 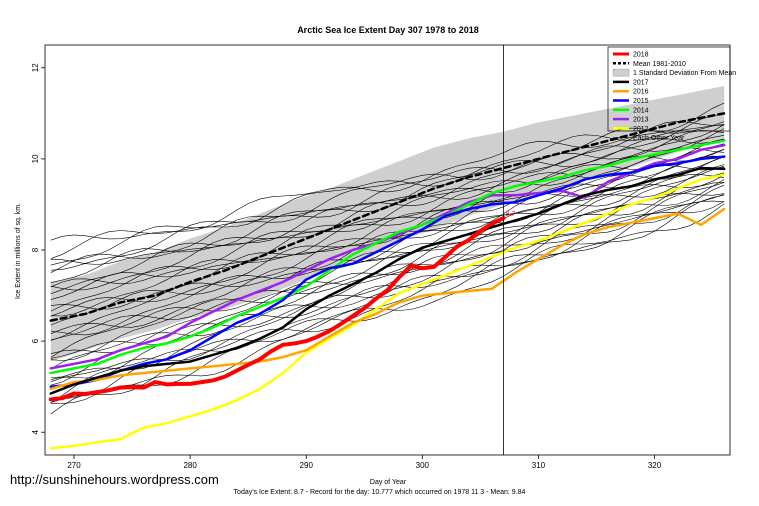 I want to click on legend-entry: 2018, so click(x=641, y=55).